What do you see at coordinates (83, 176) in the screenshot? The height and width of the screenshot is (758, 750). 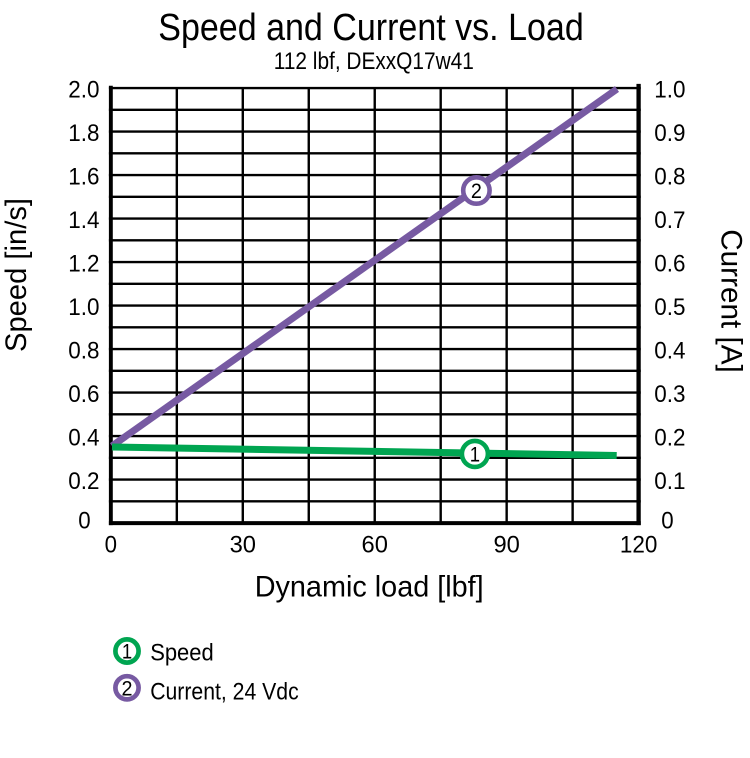 I see `svg-text: 1.6` at bounding box center [83, 176].